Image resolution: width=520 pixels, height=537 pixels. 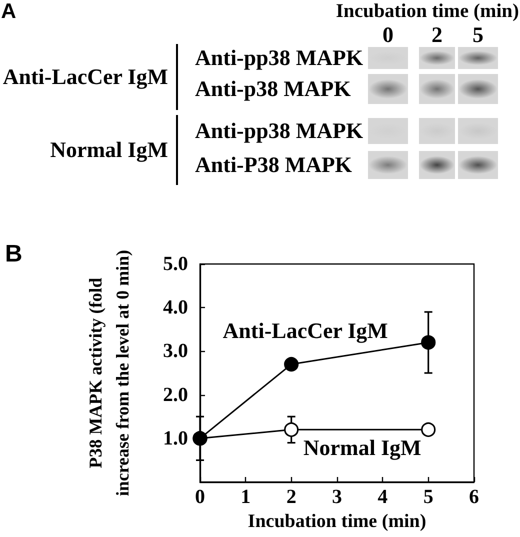 What do you see at coordinates (437, 34) in the screenshot?
I see `category-label: 2` at bounding box center [437, 34].